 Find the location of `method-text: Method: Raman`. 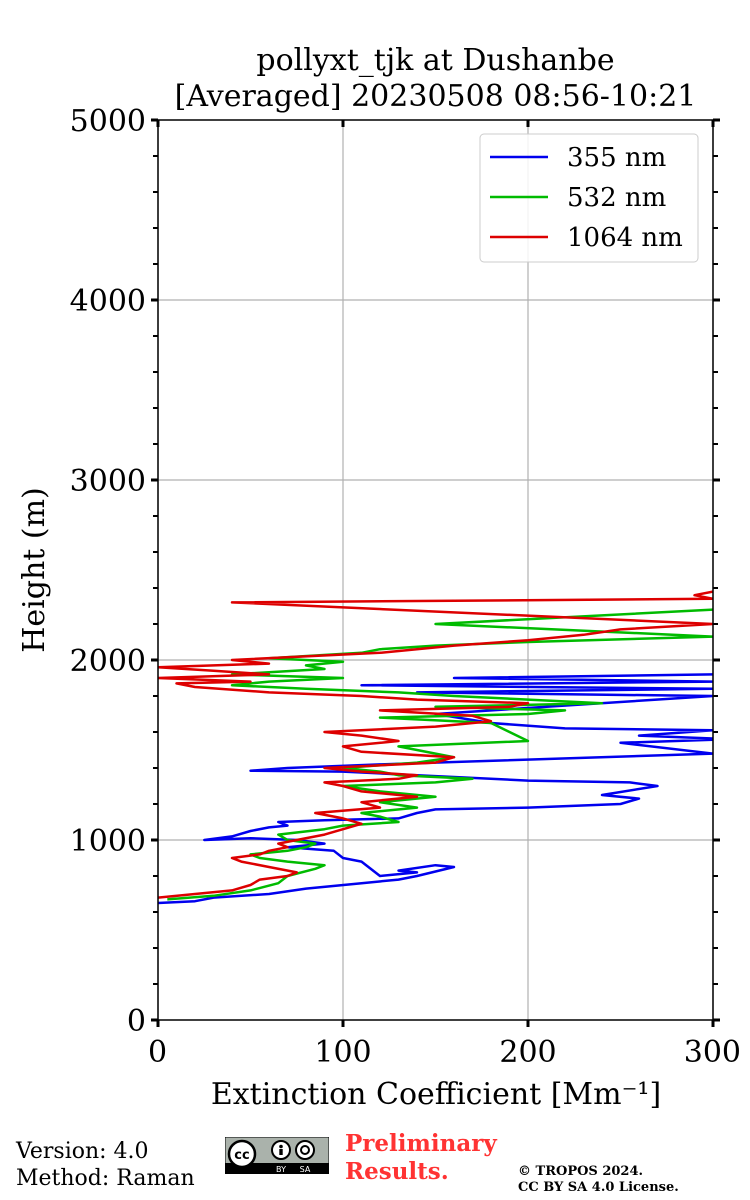

method-text: Method: Raman is located at coordinates (105, 1178).